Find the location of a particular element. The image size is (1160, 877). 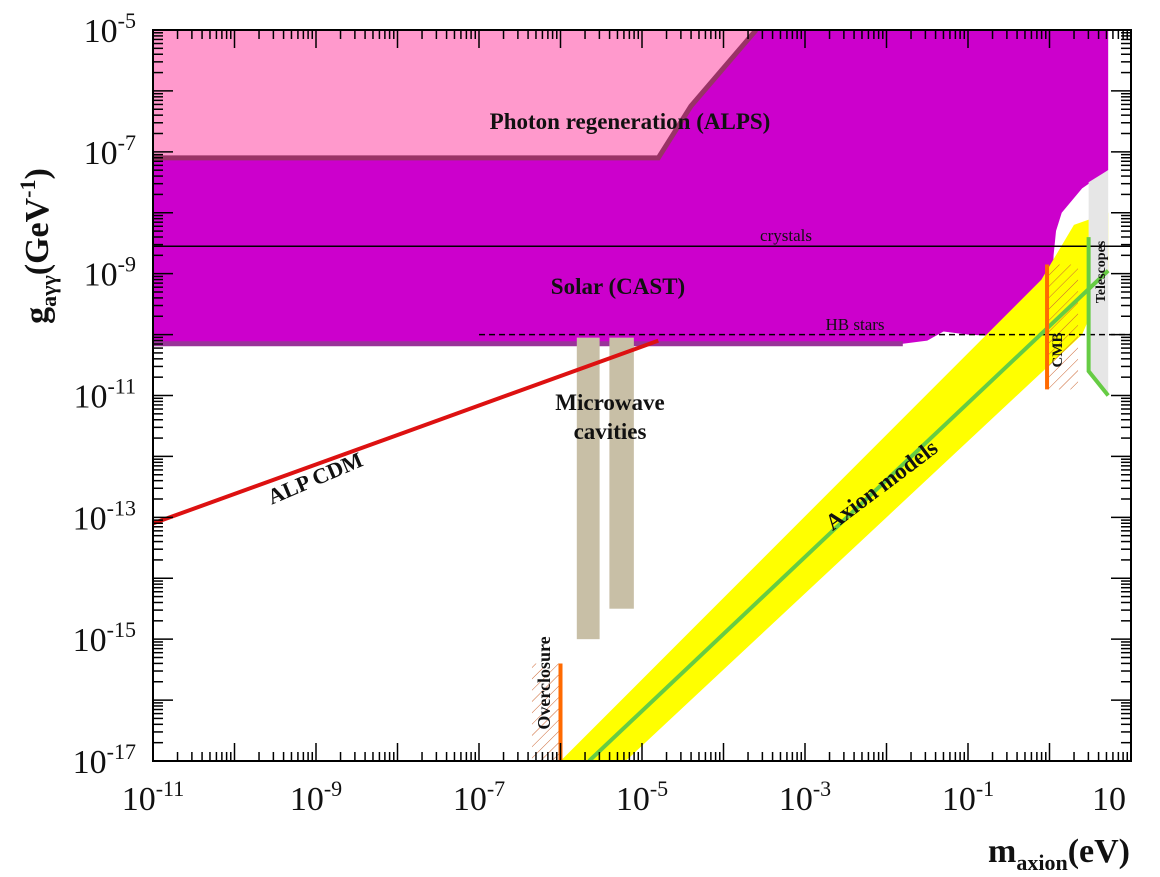

y-tick-label: 10⁻¹⁷ is located at coordinates (104, 760).